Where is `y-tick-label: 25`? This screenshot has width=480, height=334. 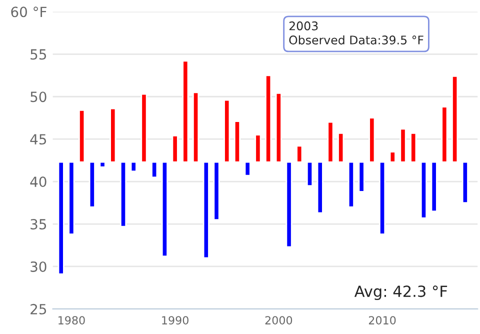
y-tick-label: 25 is located at coordinates (38, 309).